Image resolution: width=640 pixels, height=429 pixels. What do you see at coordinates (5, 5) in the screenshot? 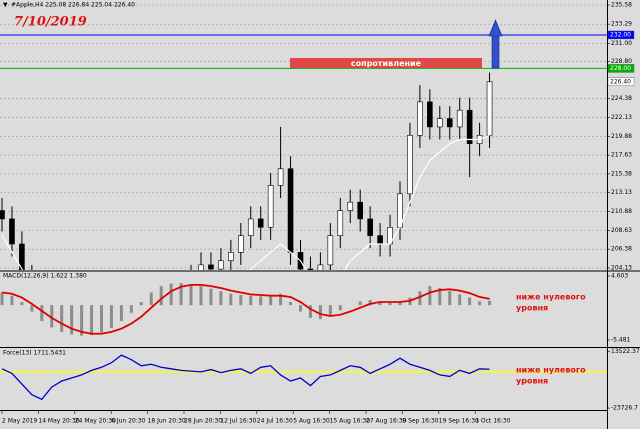
I see `header-marker: ▼` at bounding box center [5, 5].